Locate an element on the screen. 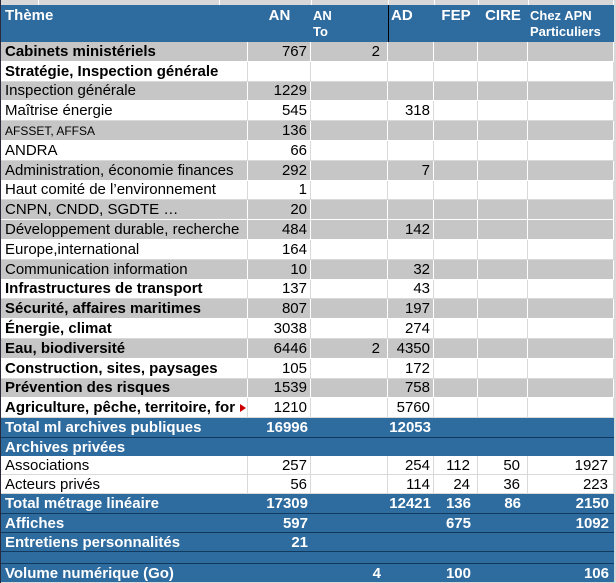 Image resolution: width=616 pixels, height=583 pixels. cell-theme: Archives privées is located at coordinates (124, 447).